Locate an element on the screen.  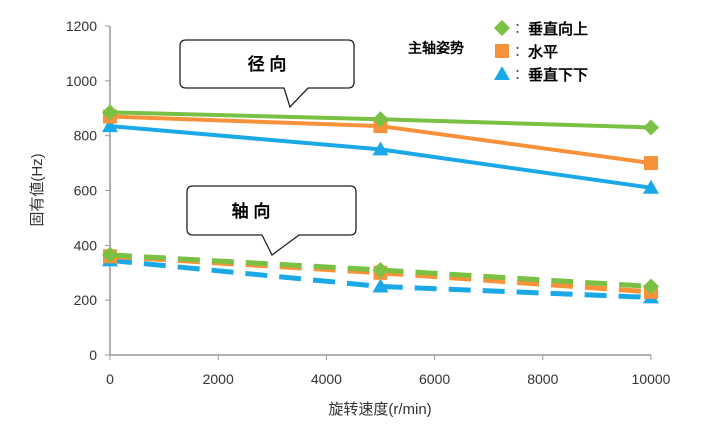
x-tick-label: 0 is located at coordinates (110, 379).